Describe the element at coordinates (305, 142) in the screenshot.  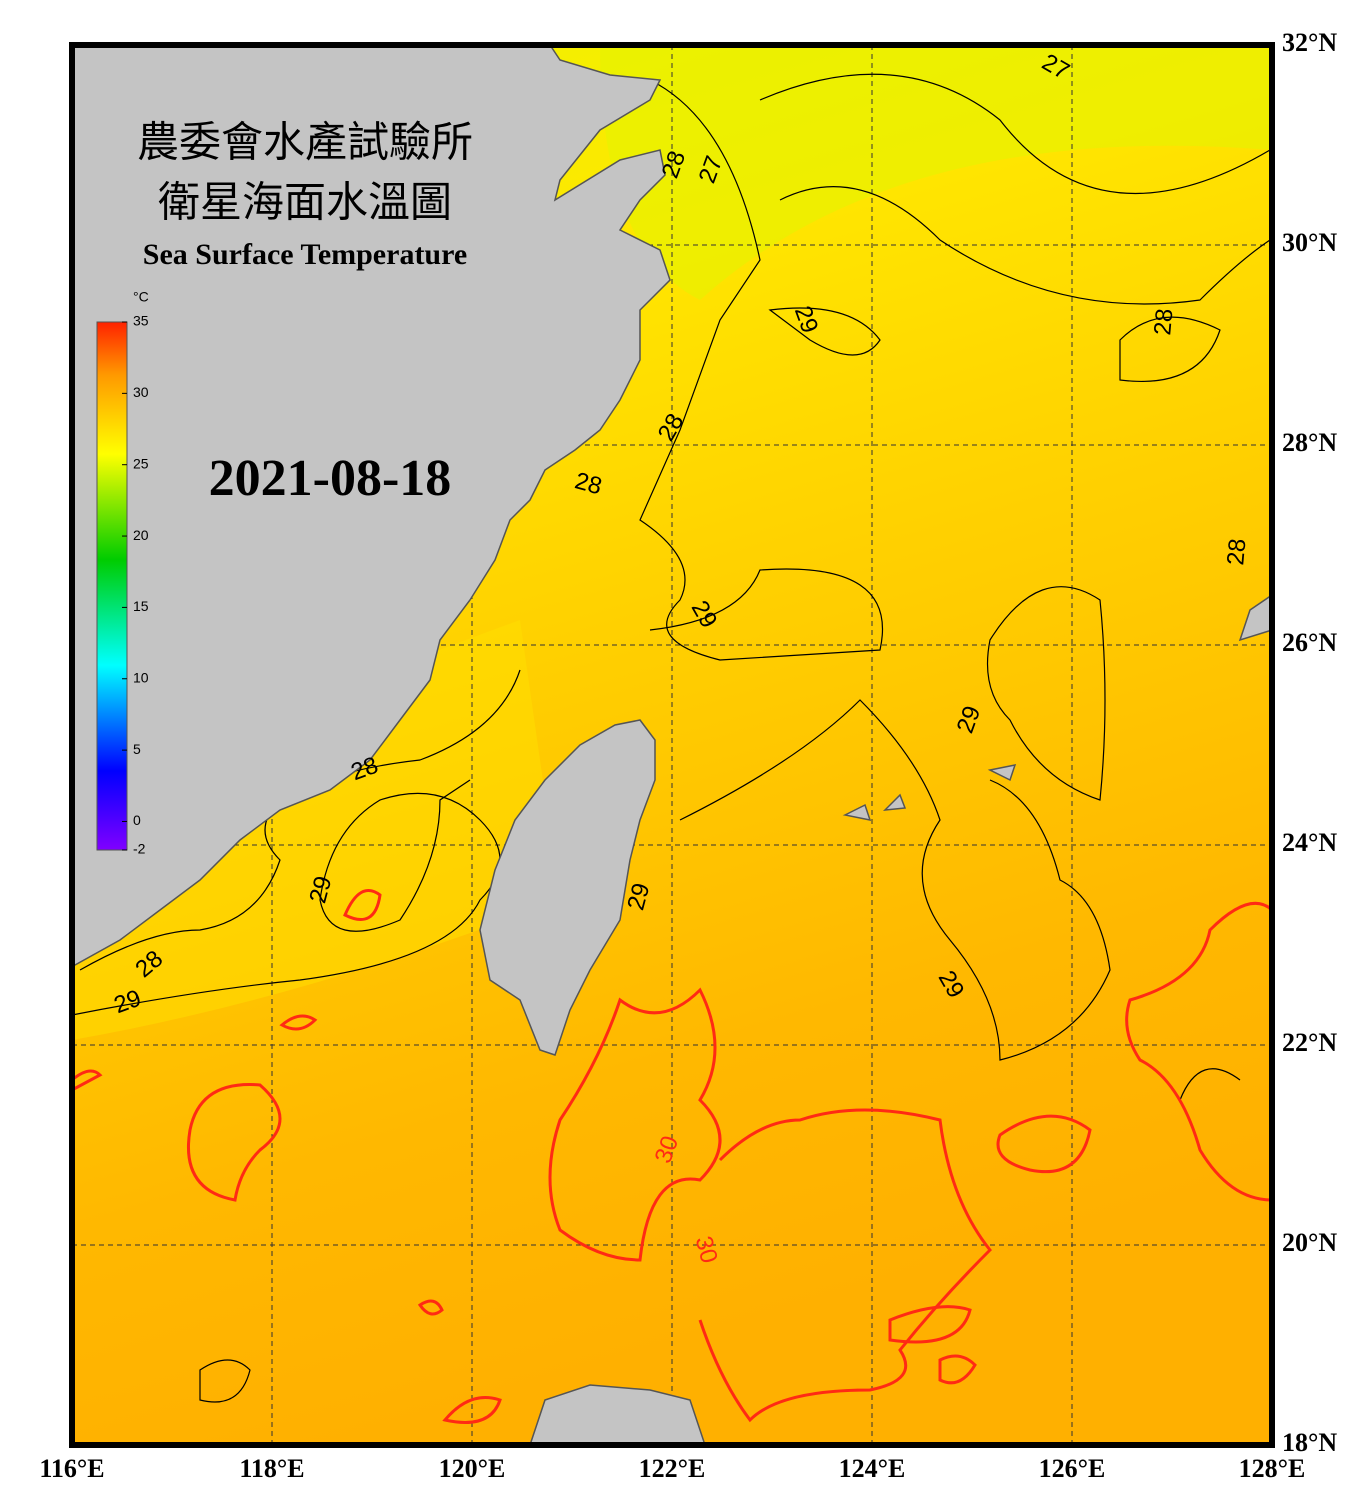
I see `title-zh: 農委會水產試驗所` at that location.